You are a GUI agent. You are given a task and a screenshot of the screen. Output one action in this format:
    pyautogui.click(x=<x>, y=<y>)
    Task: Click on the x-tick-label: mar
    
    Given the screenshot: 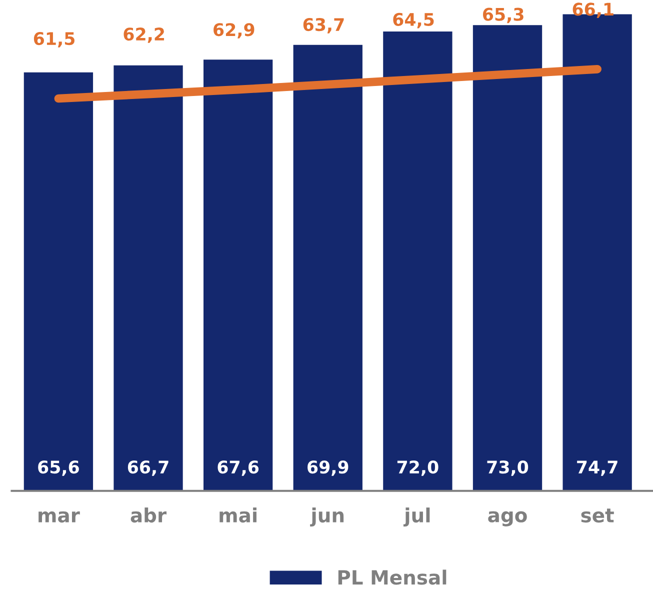 What is the action you would take?
    pyautogui.click(x=59, y=517)
    